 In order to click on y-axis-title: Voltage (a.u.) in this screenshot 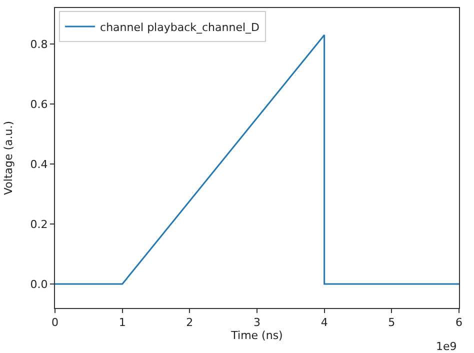, I will do `click(8, 158)`.